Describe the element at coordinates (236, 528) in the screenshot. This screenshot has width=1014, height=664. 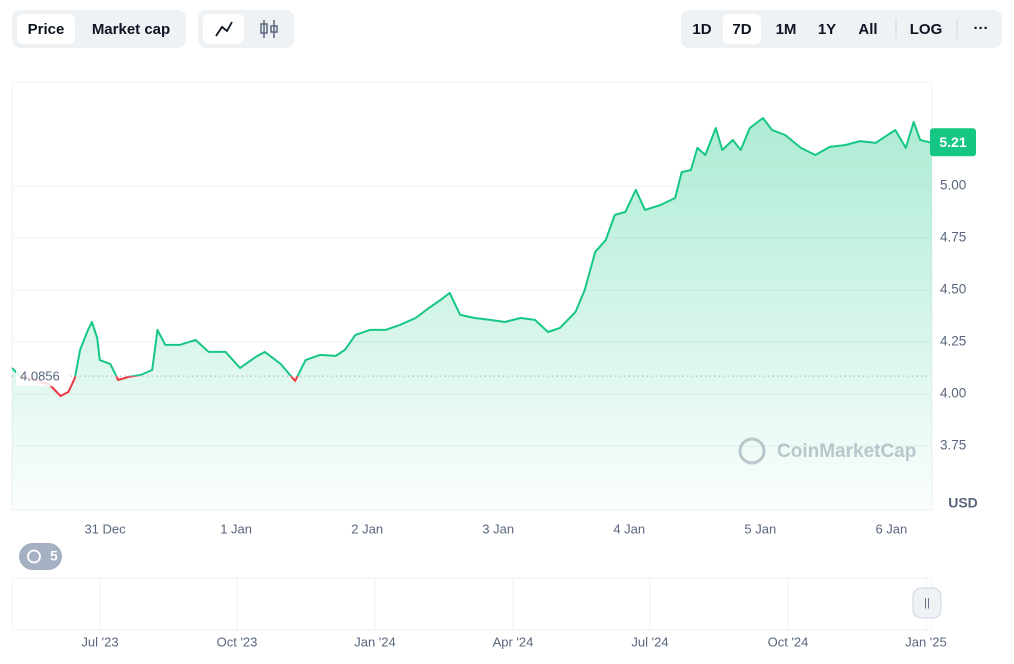
I see `x-tick-label: 1 Jan` at that location.